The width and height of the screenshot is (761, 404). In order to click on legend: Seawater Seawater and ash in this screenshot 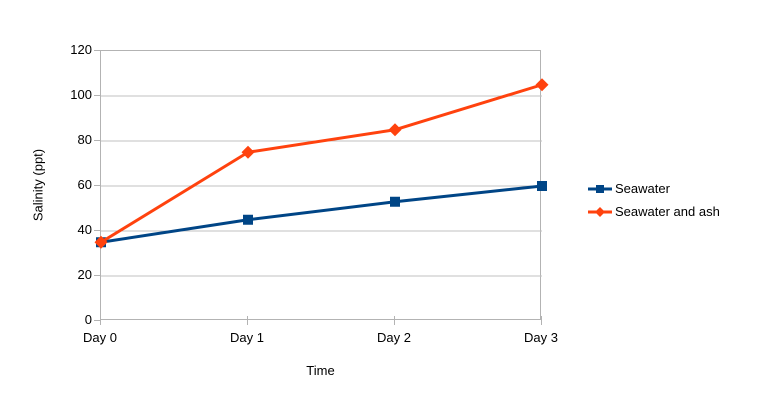, I will do `click(654, 200)`.